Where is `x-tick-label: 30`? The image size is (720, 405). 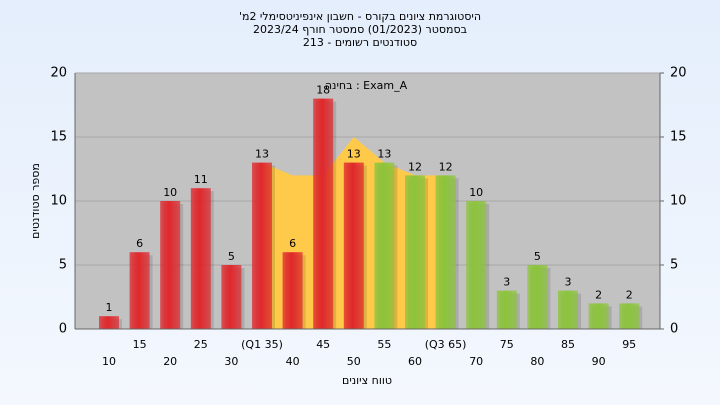
x-tick-label: 30 is located at coordinates (231, 361).